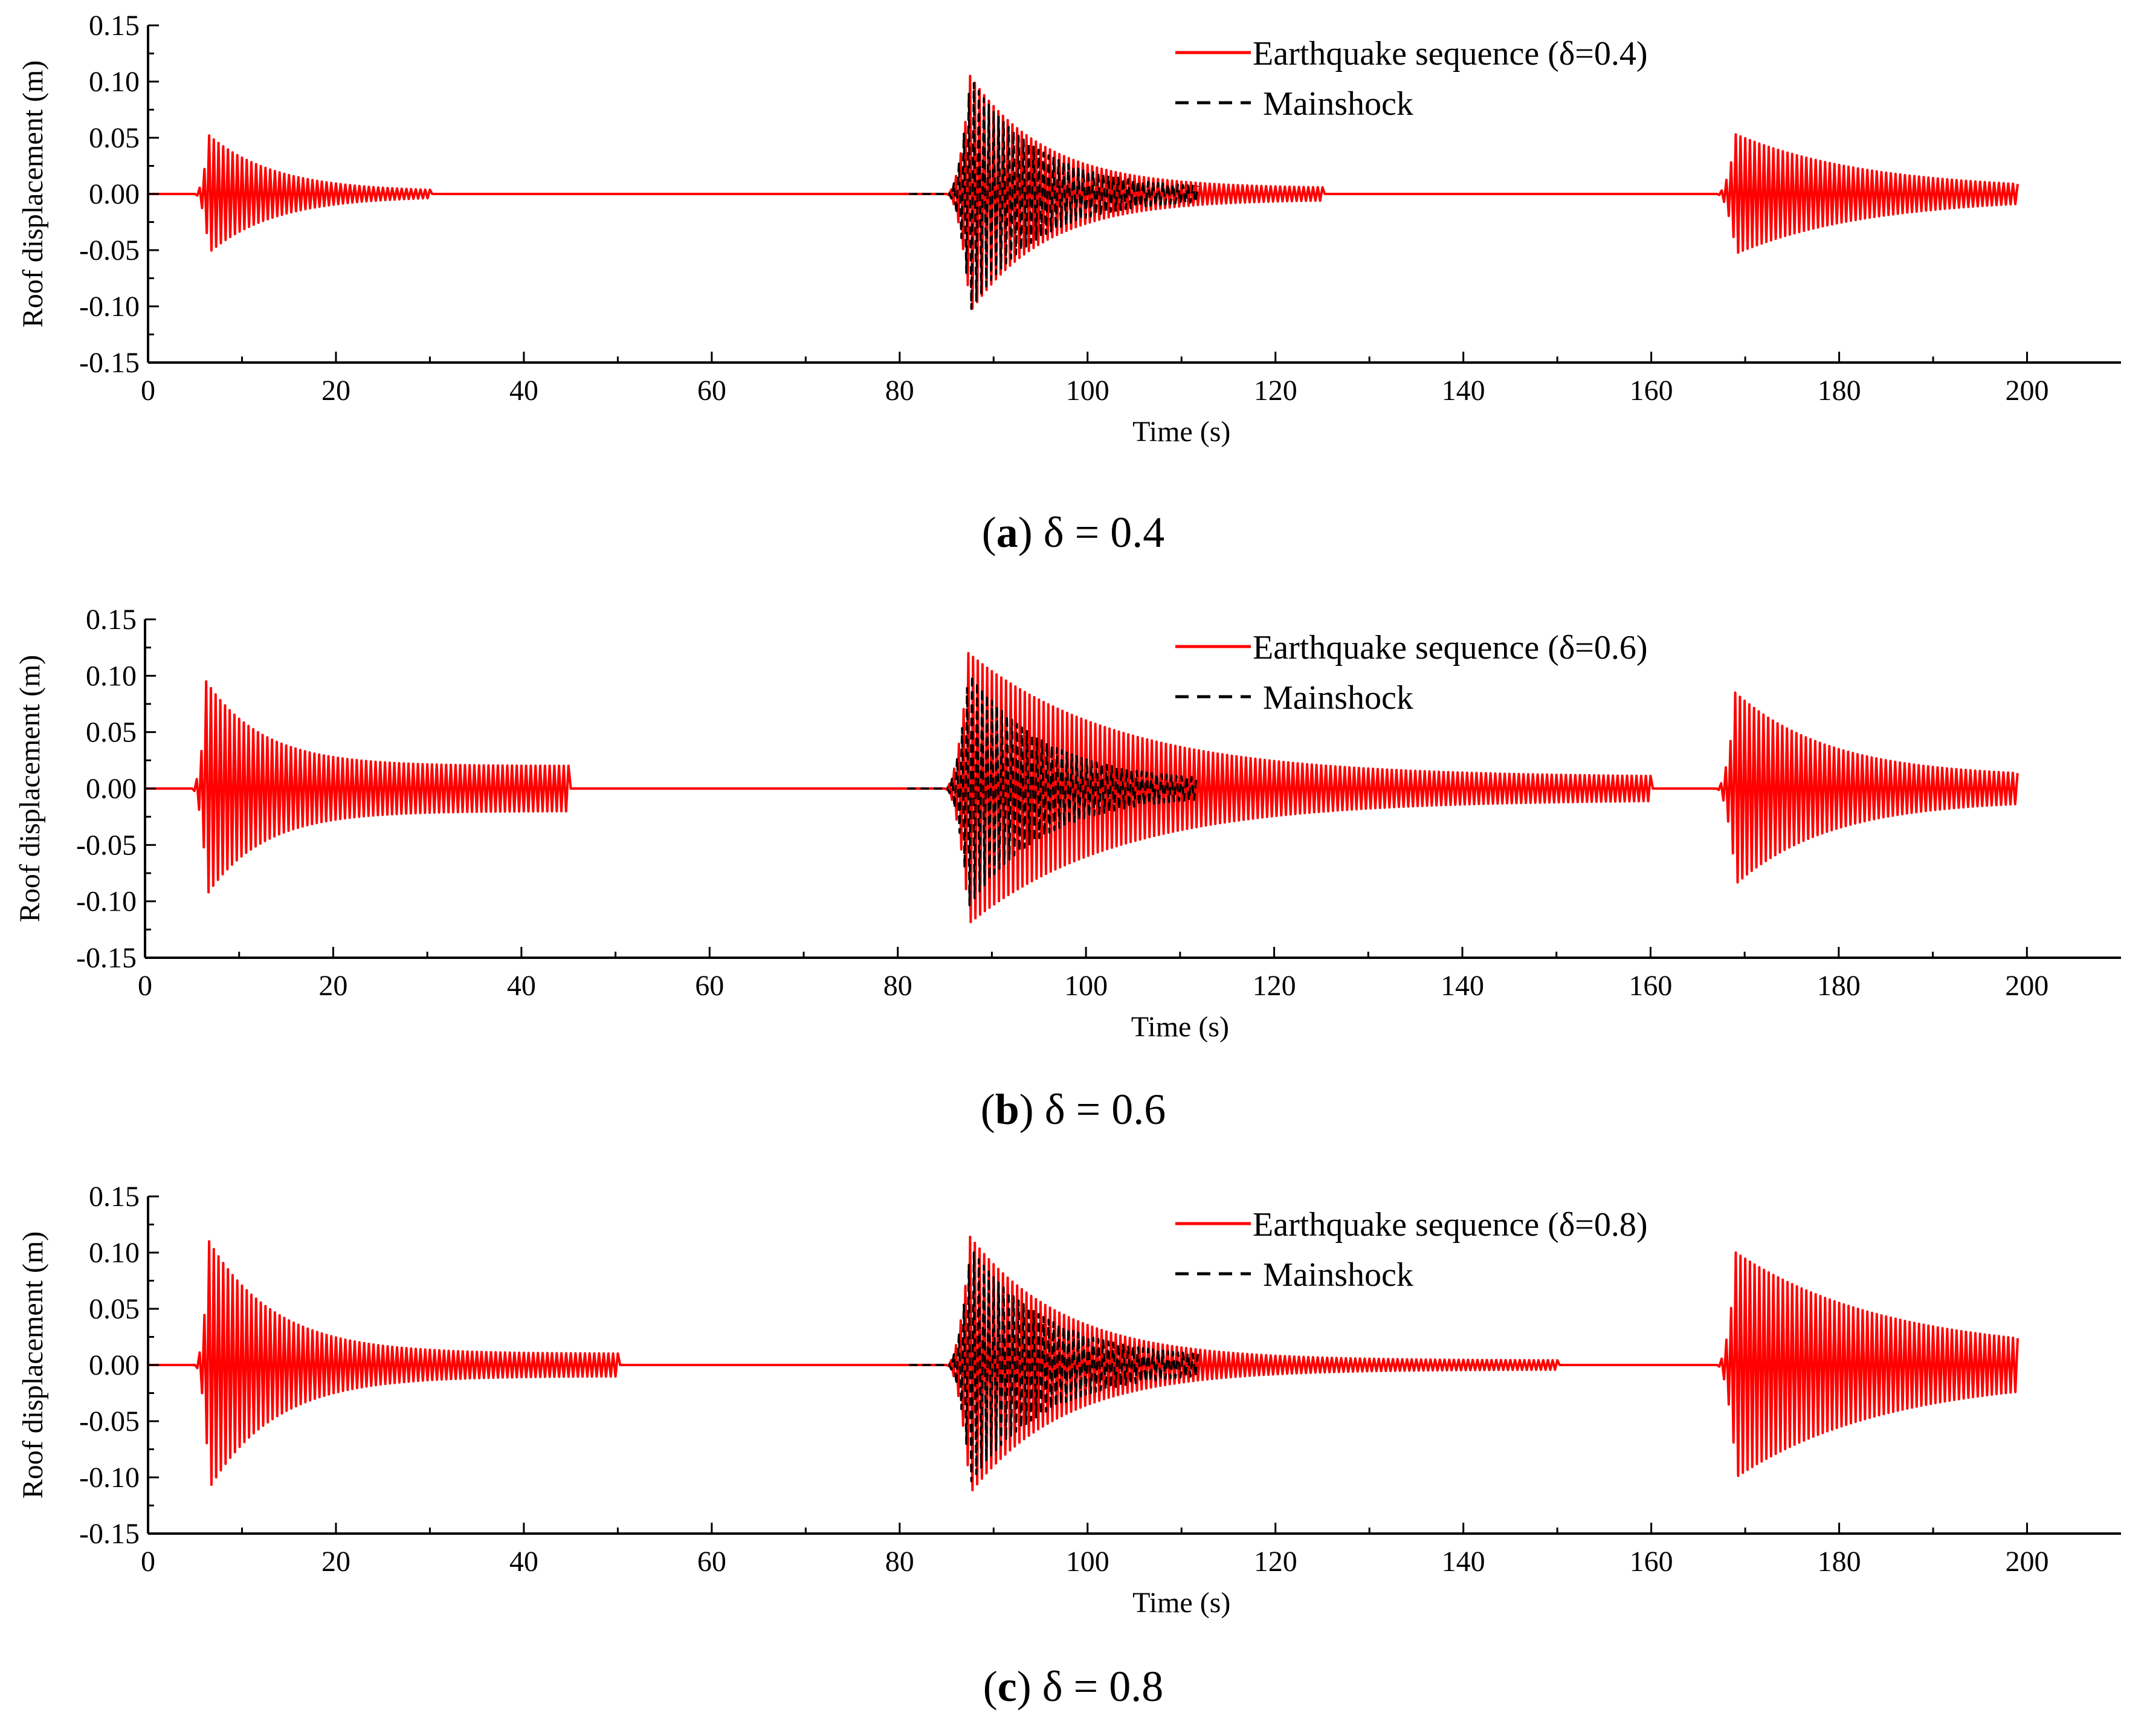 The height and width of the screenshot is (1736, 2147). I want to click on x-tick-label-20-c: 20, so click(335, 1562).